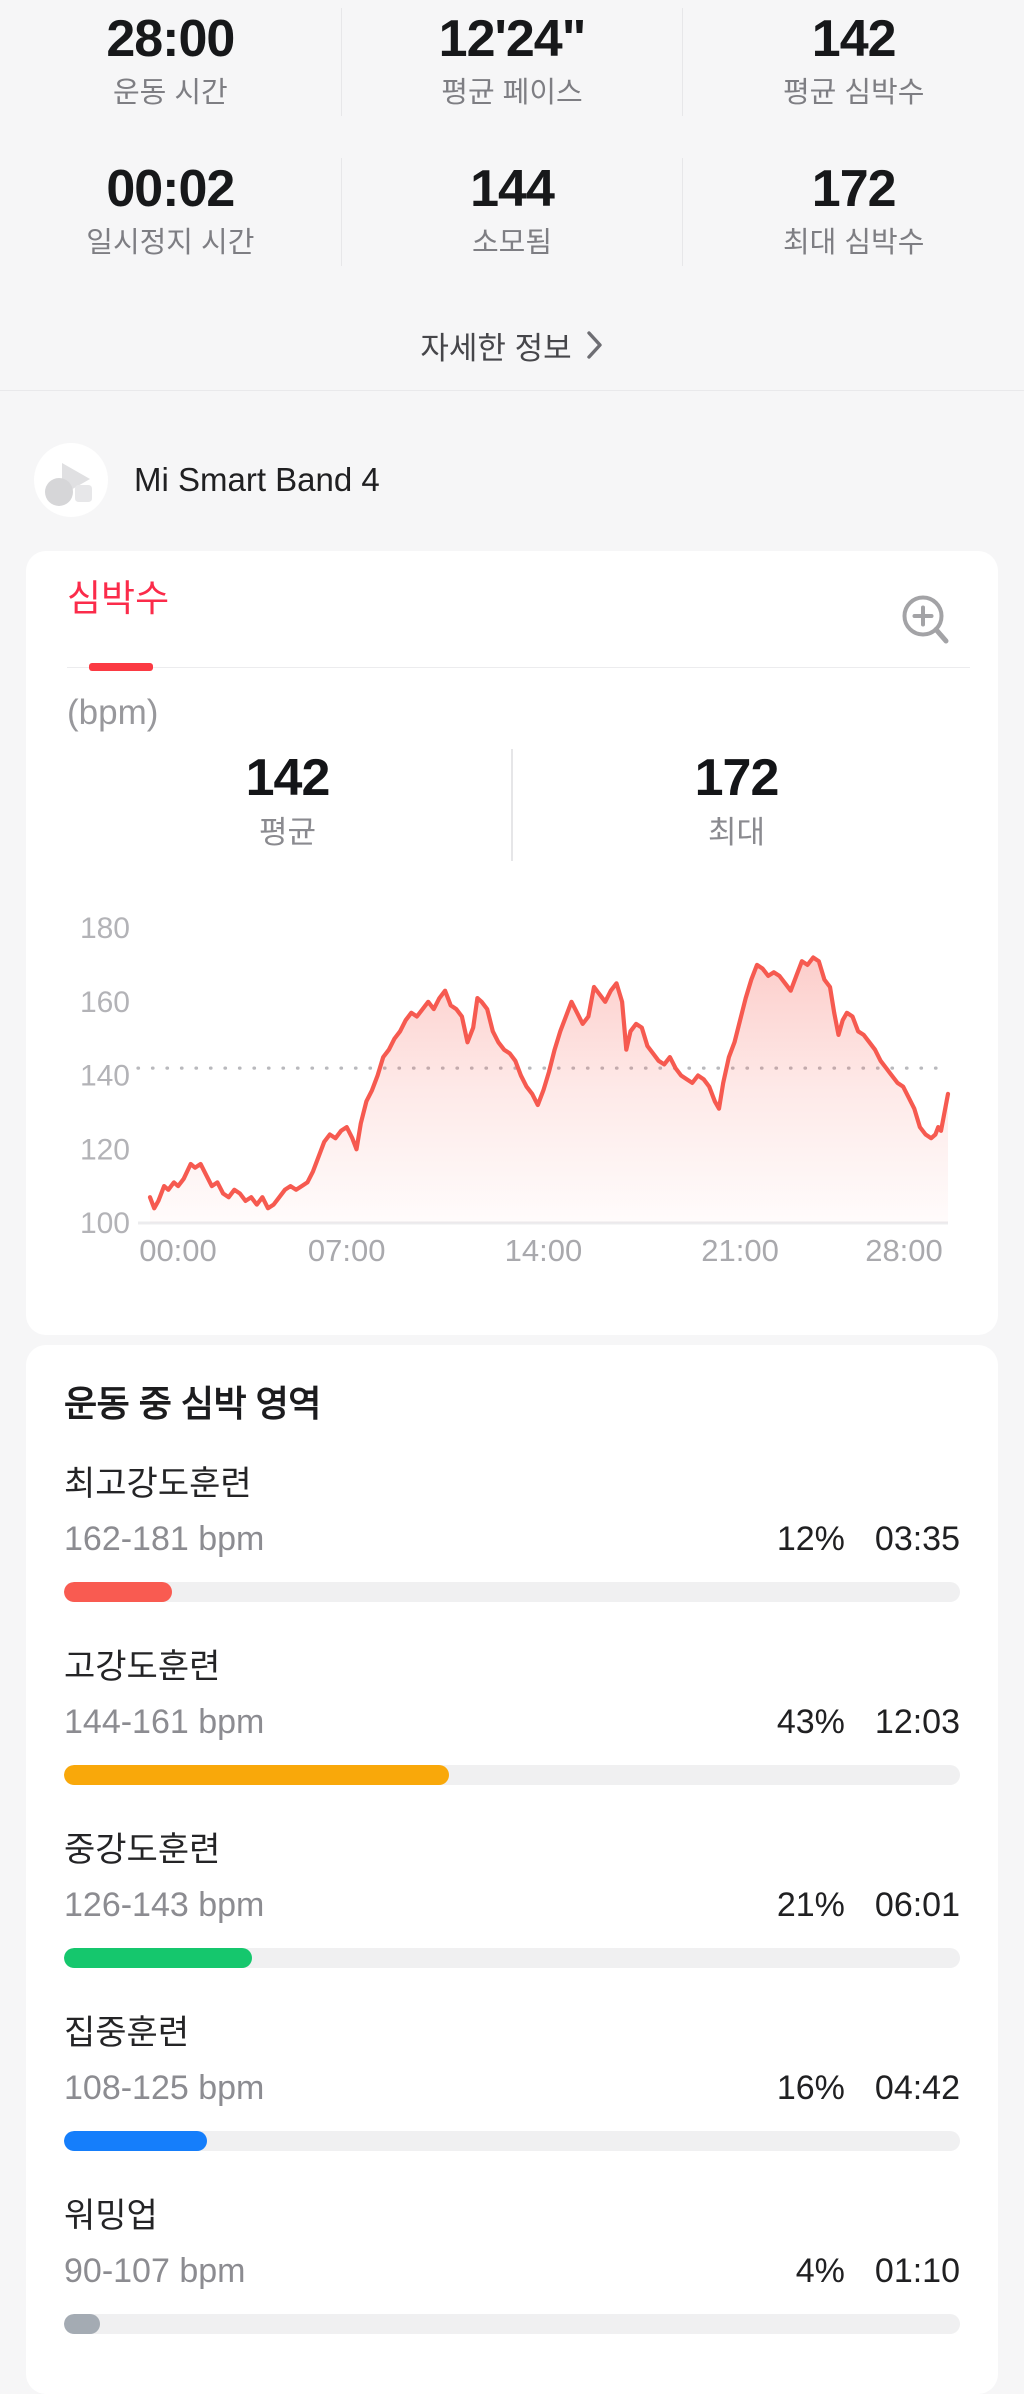  What do you see at coordinates (496, 348) in the screenshot?
I see `details-link-label: 자세한 정보` at bounding box center [496, 348].